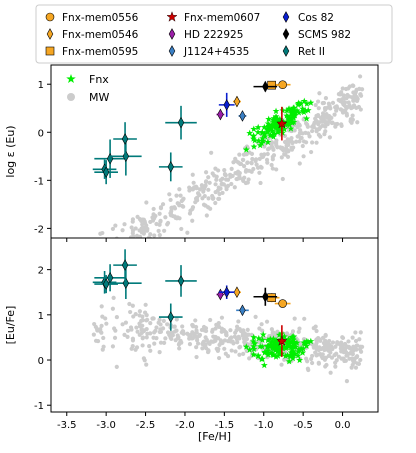  I want to click on y-axis-label: log ε (Eu), so click(10, 151).